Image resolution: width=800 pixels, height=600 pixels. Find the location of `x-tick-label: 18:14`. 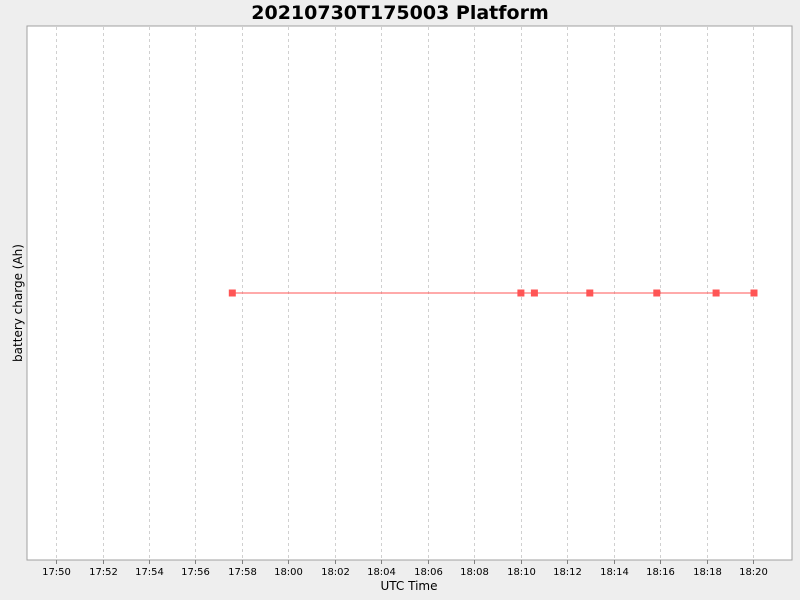

x-tick-label: 18:14 is located at coordinates (614, 572).